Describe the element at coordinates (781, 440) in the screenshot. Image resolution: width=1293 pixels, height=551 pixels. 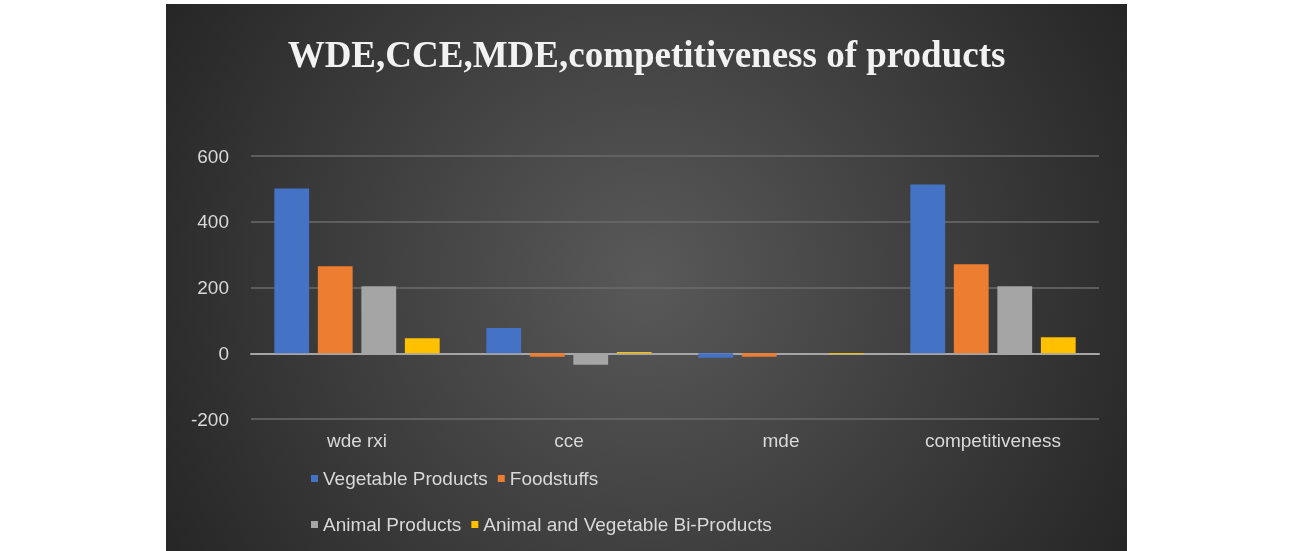
I see `x-tick-label: mde` at that location.